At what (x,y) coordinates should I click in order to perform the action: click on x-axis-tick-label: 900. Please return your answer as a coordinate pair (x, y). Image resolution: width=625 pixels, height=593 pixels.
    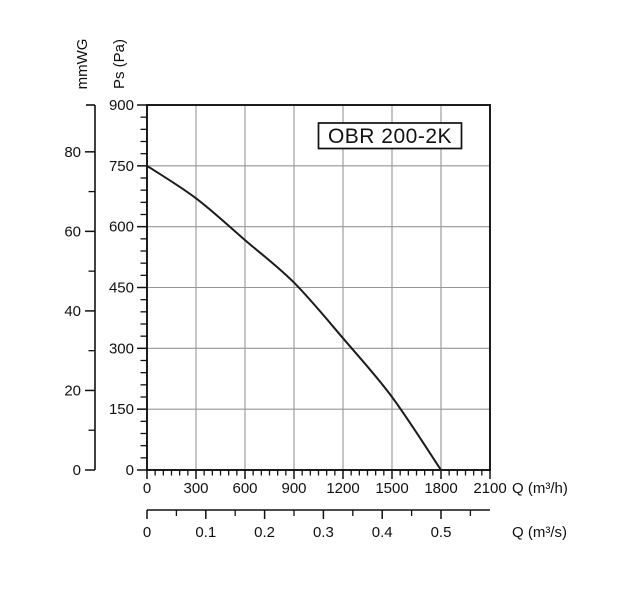
    Looking at the image, I should click on (293, 488).